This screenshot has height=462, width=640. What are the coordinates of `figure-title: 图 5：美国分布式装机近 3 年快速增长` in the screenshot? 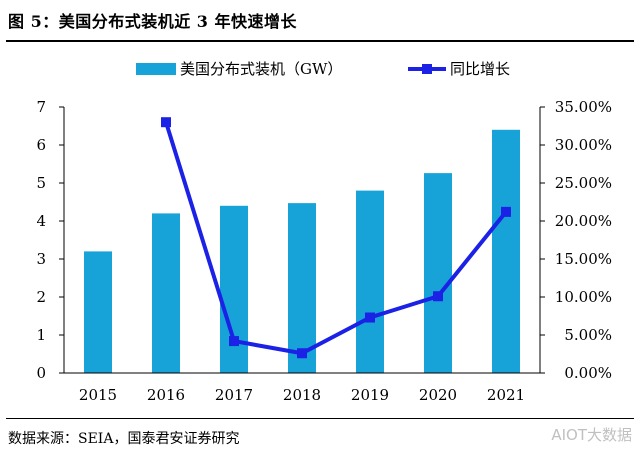 It's located at (152, 21).